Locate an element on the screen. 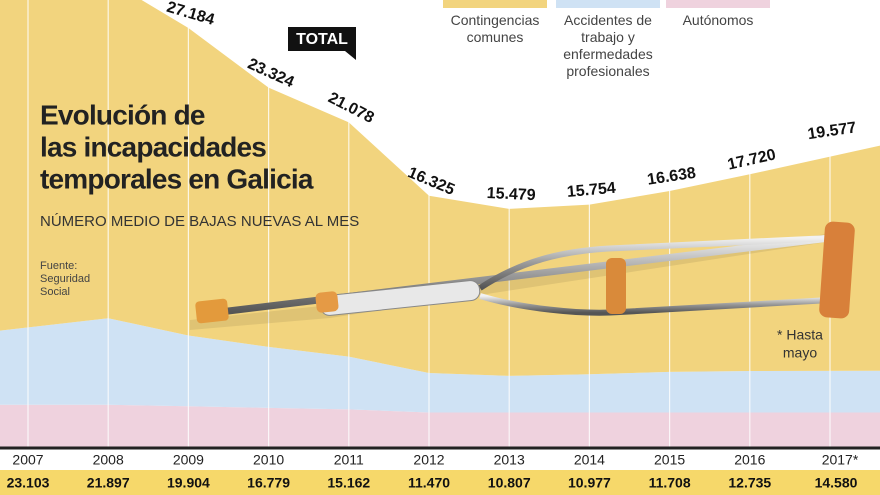 Image resolution: width=880 pixels, height=495 pixels. value-label: 10.977 is located at coordinates (589, 483).